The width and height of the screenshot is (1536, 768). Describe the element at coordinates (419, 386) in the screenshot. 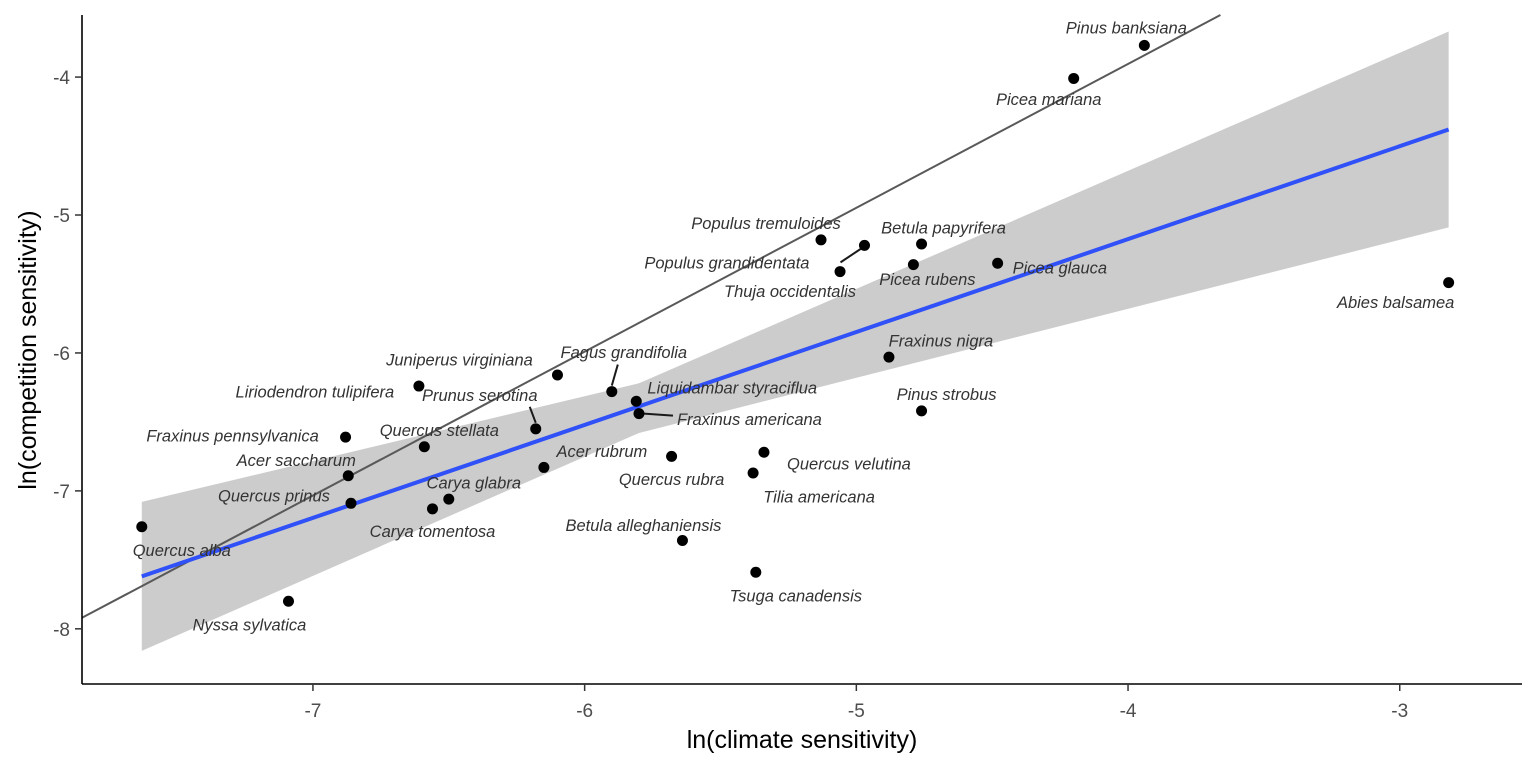

I see `point-liriodendron-tulipifera` at that location.